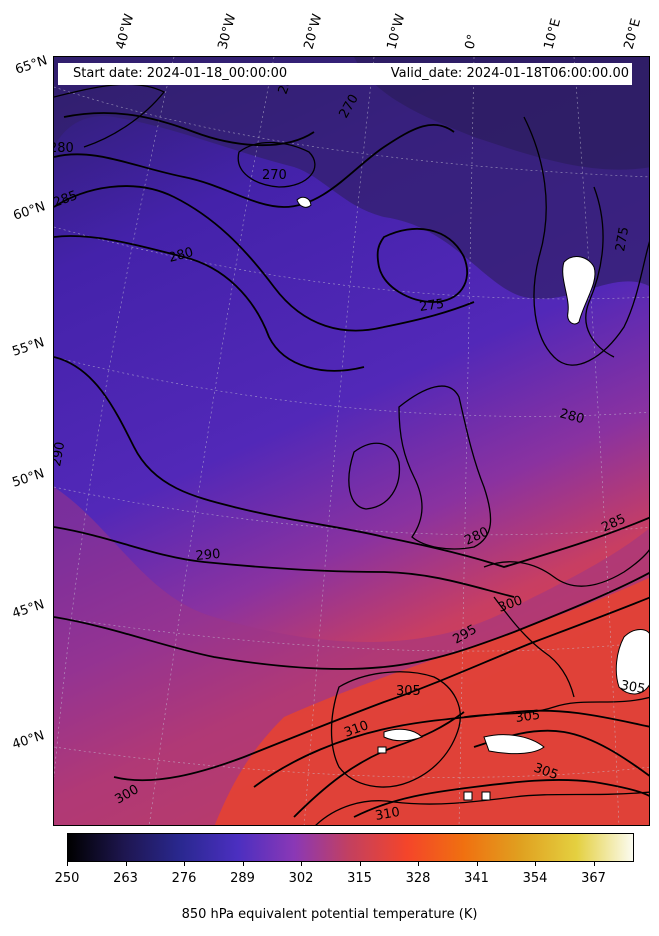  I want to click on lat-label-65n: 65°N, so click(31, 65).